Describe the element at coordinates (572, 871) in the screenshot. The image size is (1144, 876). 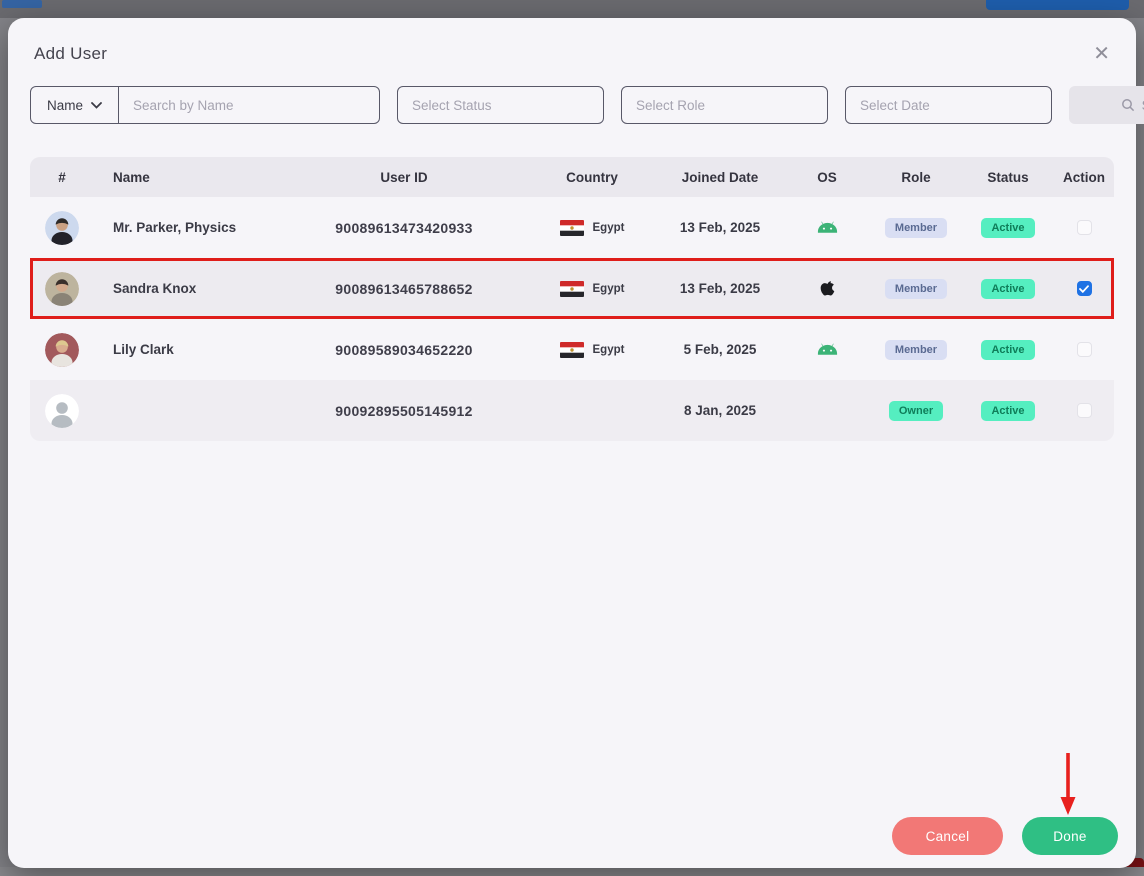
I see `background-app-bottombar` at that location.